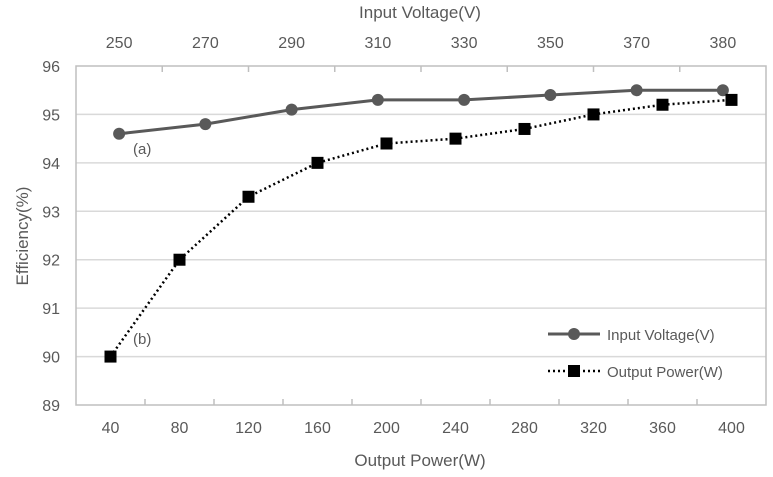 This screenshot has width=773, height=477. I want to click on bottom-x-tick-label: 120, so click(248, 428).